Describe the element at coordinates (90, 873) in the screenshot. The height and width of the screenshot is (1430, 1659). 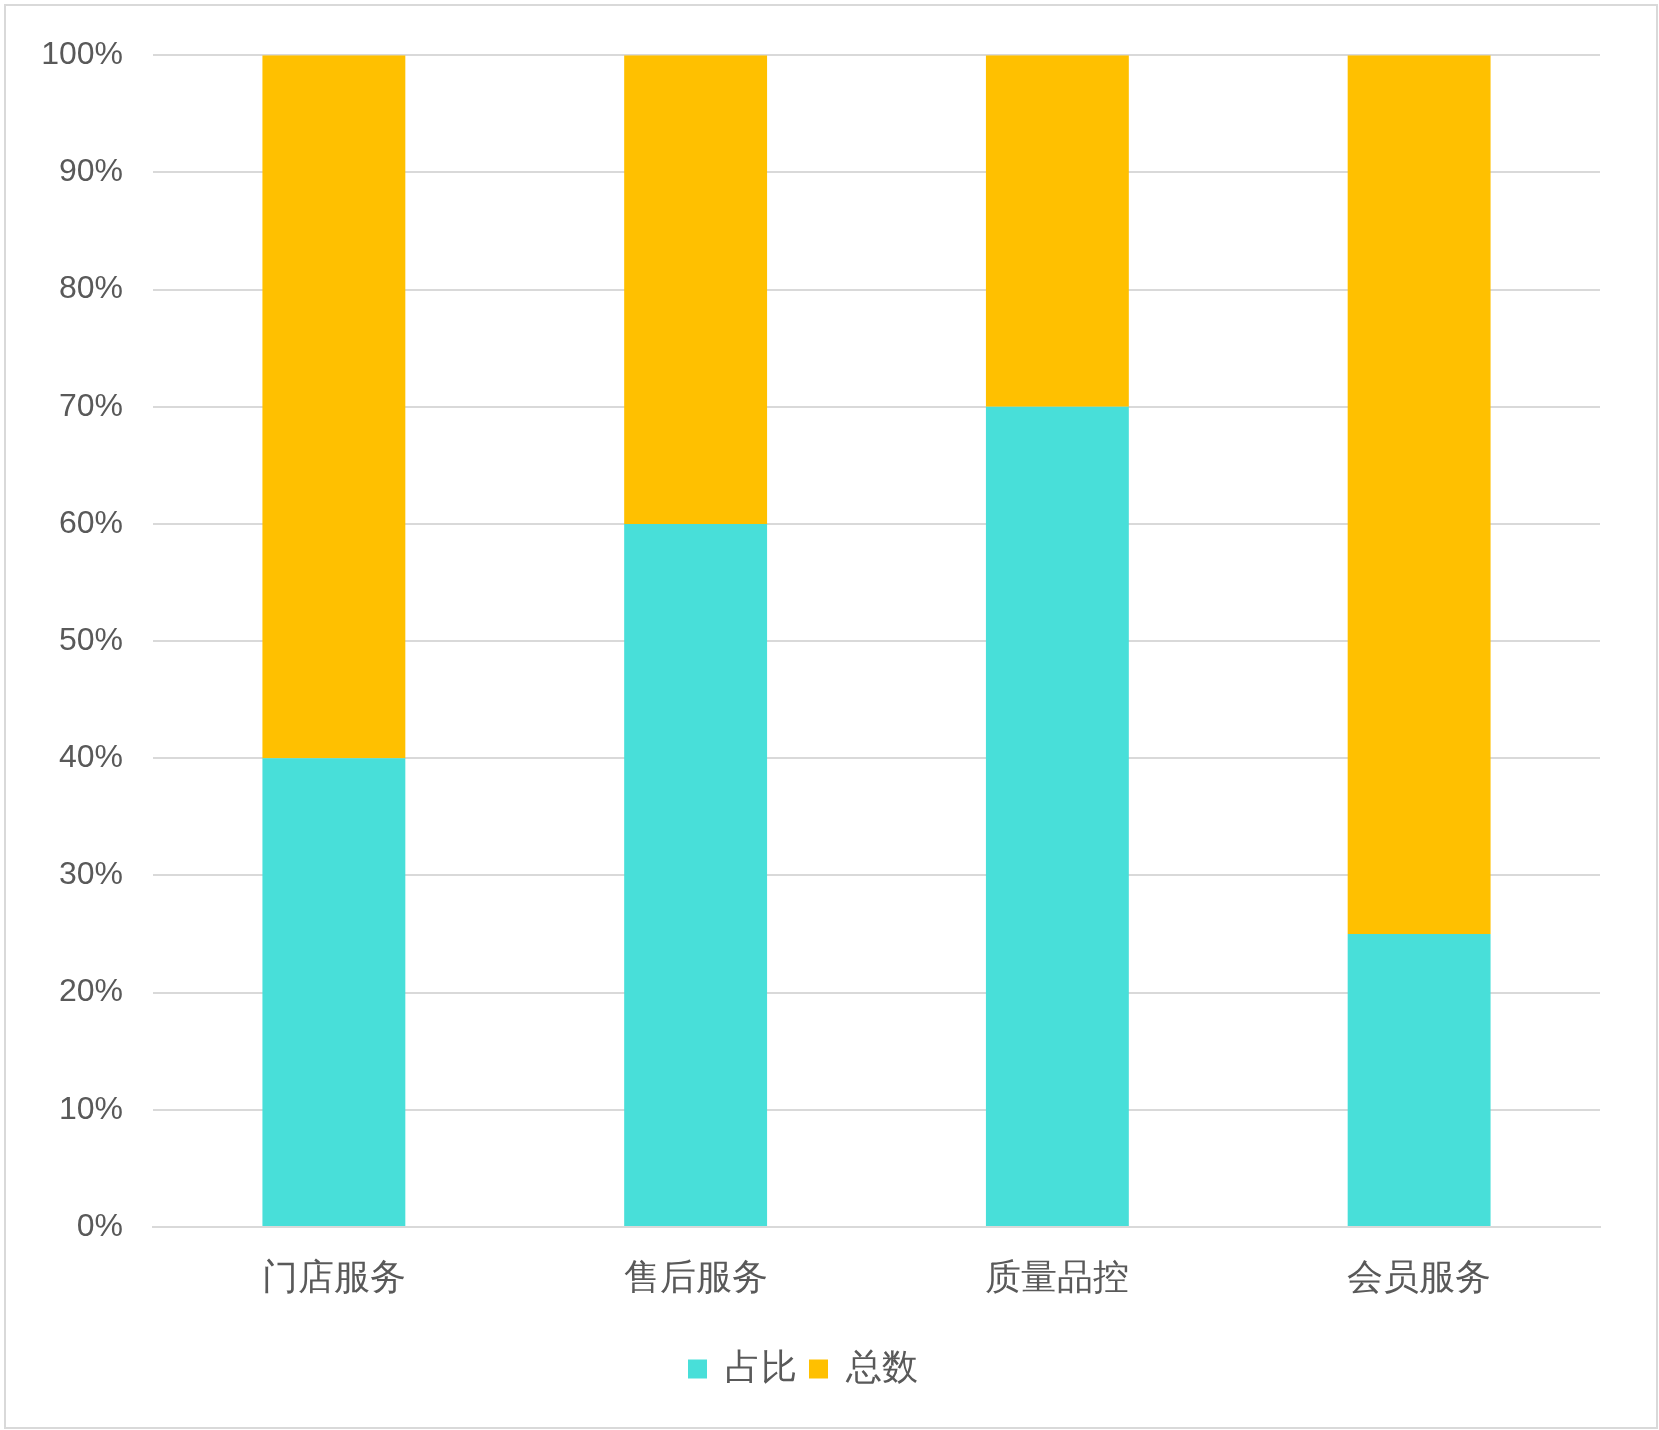
I see `y-tick-label: 30%` at that location.